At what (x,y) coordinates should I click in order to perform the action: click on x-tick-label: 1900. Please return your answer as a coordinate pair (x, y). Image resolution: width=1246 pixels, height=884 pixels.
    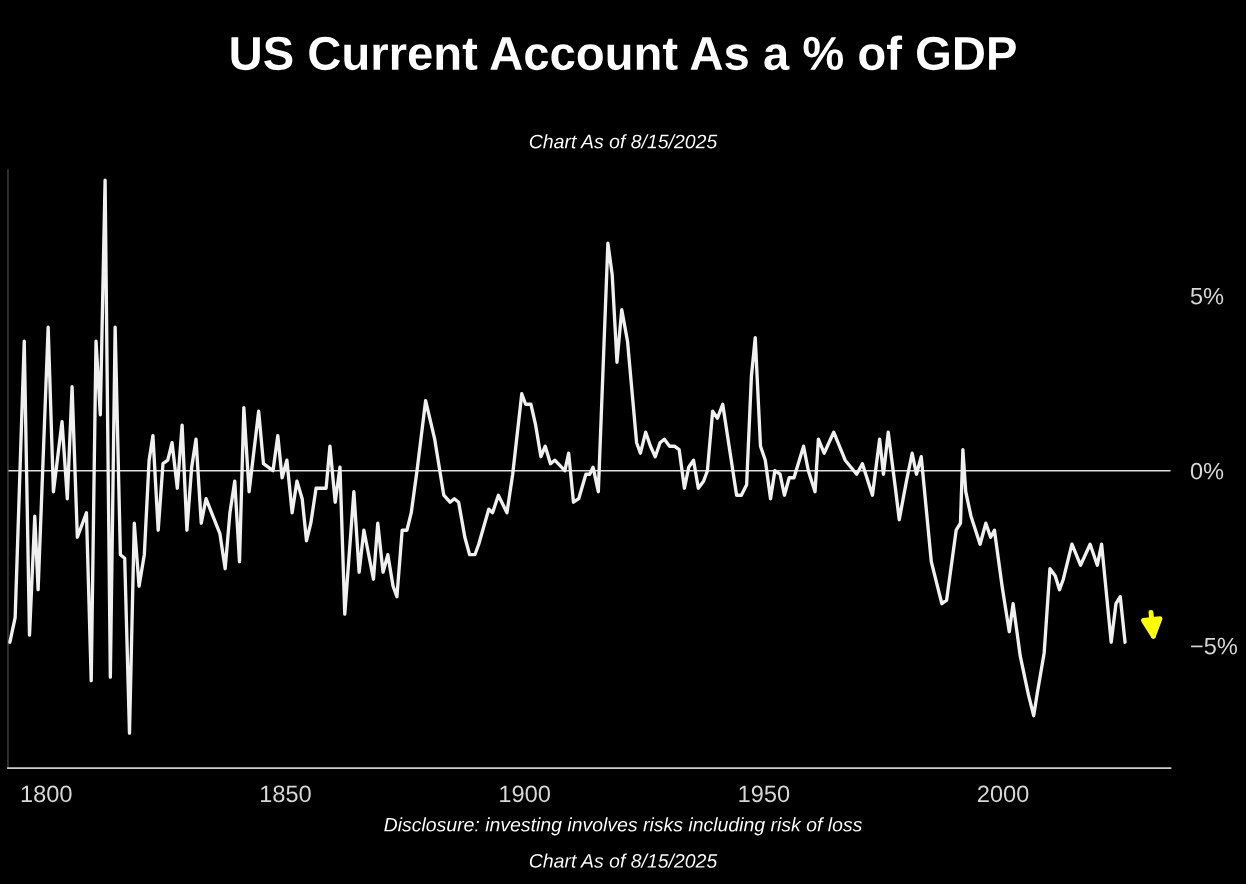
    Looking at the image, I should click on (525, 794).